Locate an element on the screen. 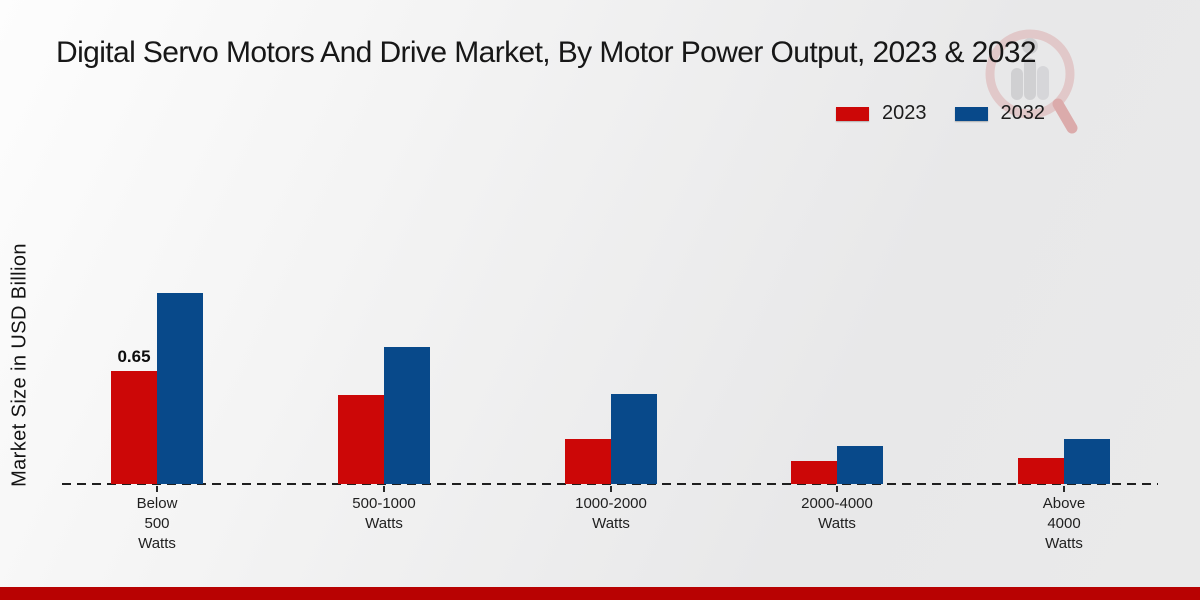 The image size is (1200, 600). x-axis-category-label: Above 4000 Watts is located at coordinates (1064, 523).